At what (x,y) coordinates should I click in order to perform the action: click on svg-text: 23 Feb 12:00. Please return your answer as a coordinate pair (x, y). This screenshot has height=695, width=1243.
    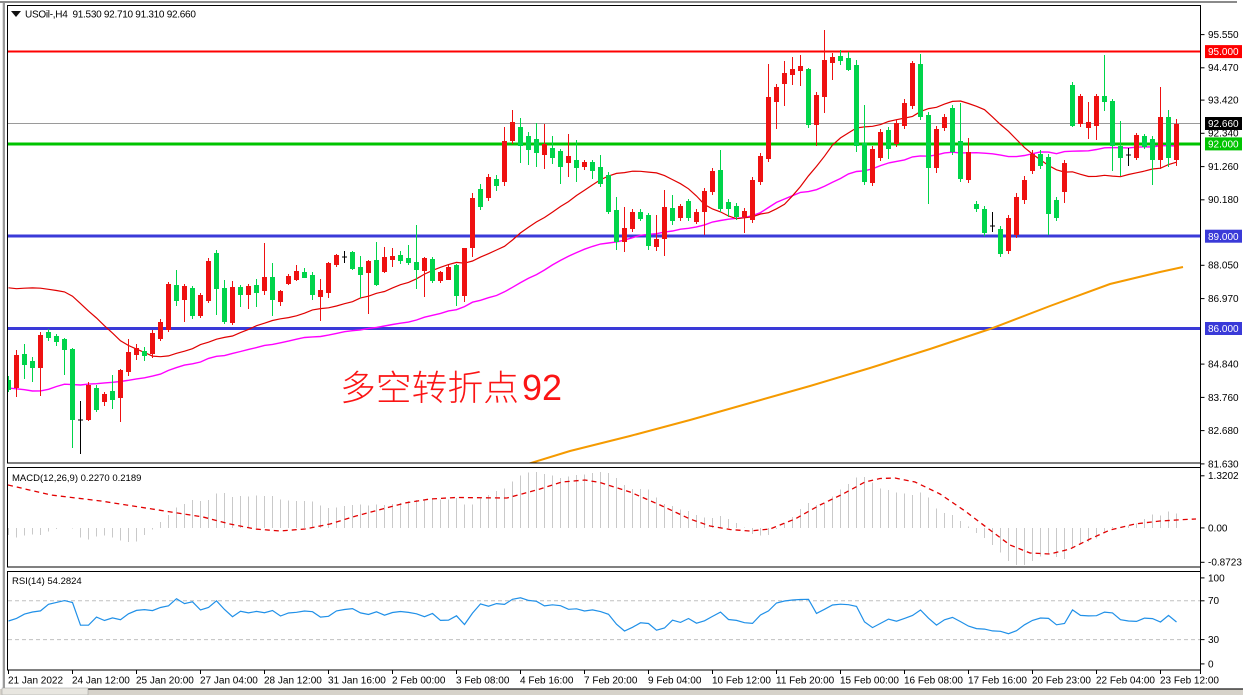
    Looking at the image, I should click on (1189, 681).